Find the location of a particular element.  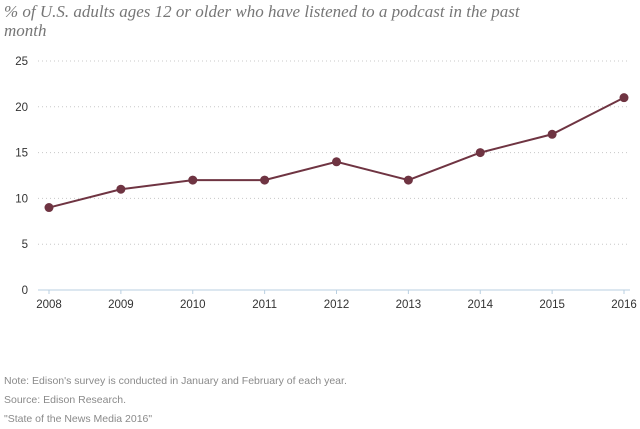

y-tick-label: 15 is located at coordinates (21, 154).